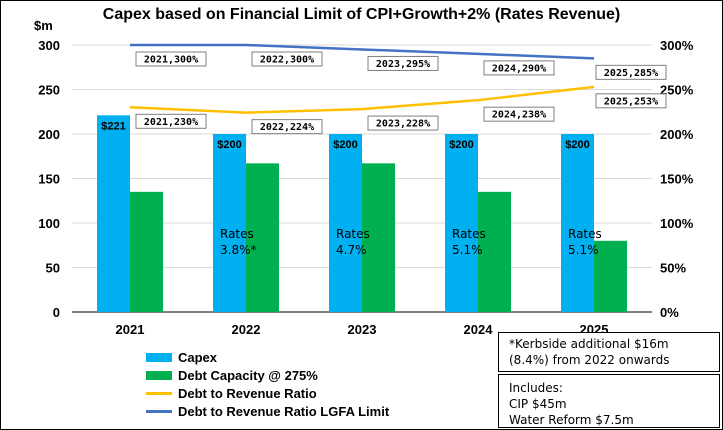 The width and height of the screenshot is (723, 430). What do you see at coordinates (49, 134) in the screenshot?
I see `y-left-tick-label: 200` at bounding box center [49, 134].